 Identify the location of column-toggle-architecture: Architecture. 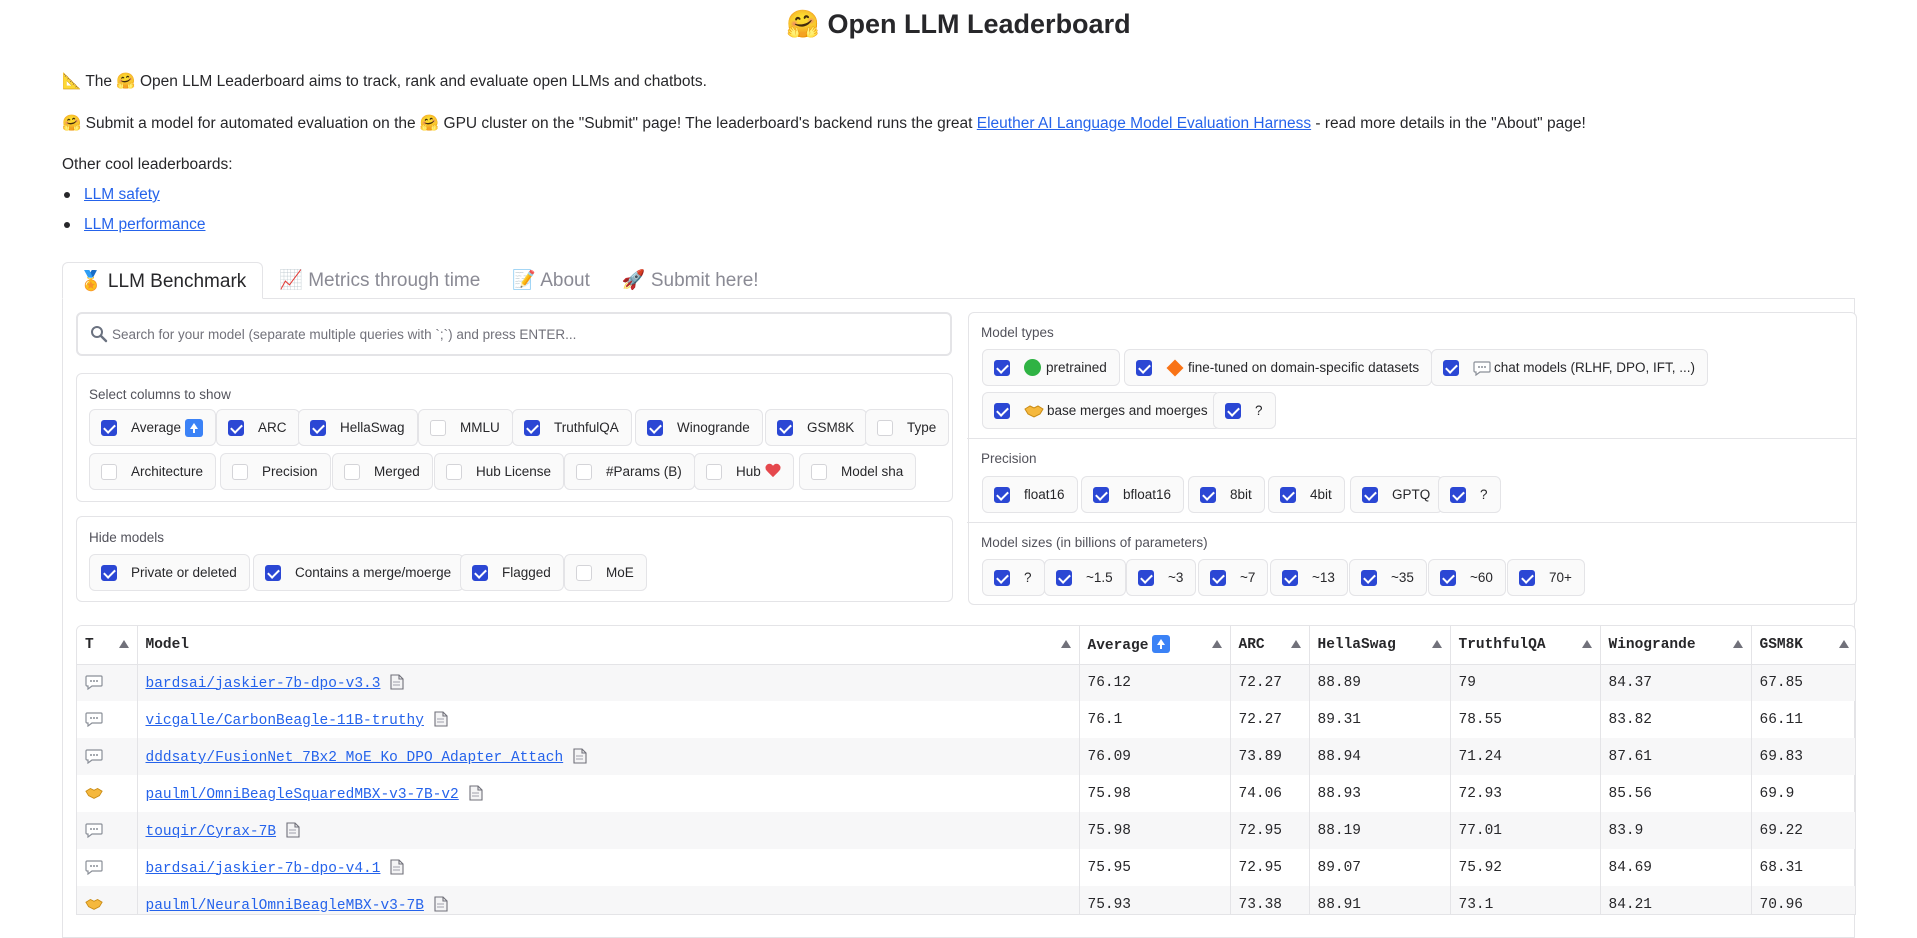
(153, 471).